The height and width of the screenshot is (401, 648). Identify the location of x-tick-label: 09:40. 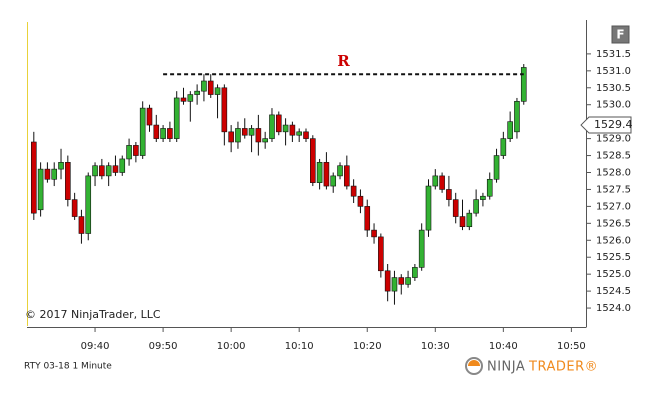
(95, 346).